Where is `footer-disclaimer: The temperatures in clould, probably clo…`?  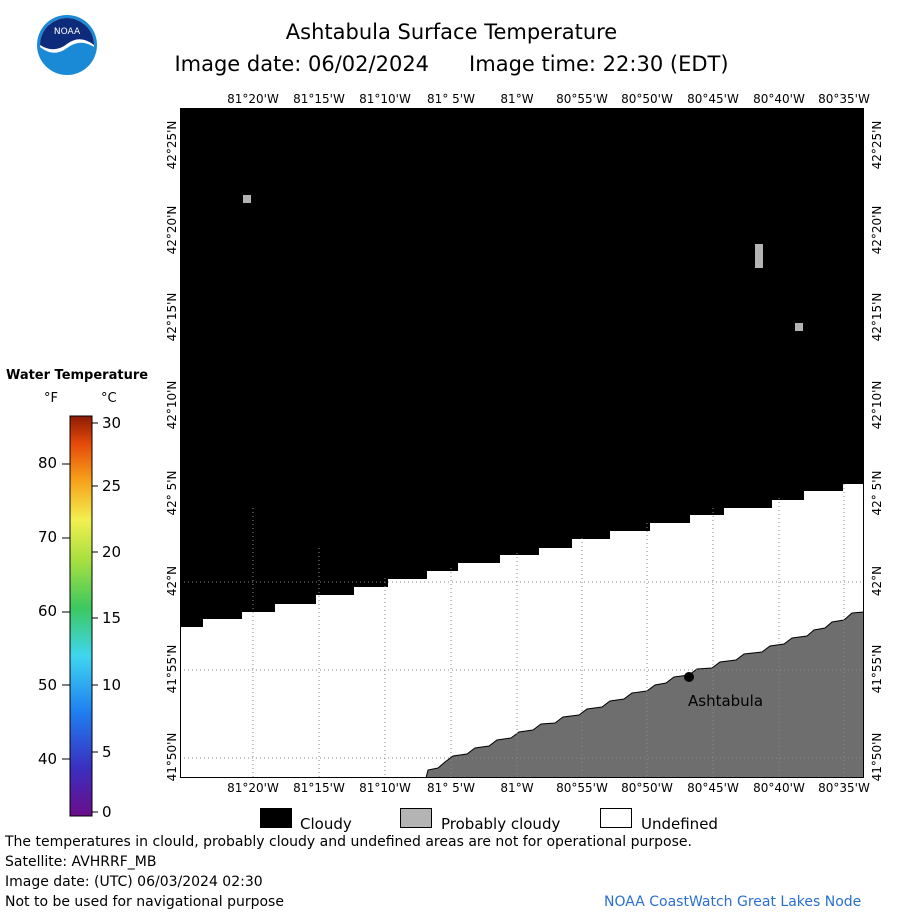 footer-disclaimer: The temperatures in clould, probably clo… is located at coordinates (348, 842).